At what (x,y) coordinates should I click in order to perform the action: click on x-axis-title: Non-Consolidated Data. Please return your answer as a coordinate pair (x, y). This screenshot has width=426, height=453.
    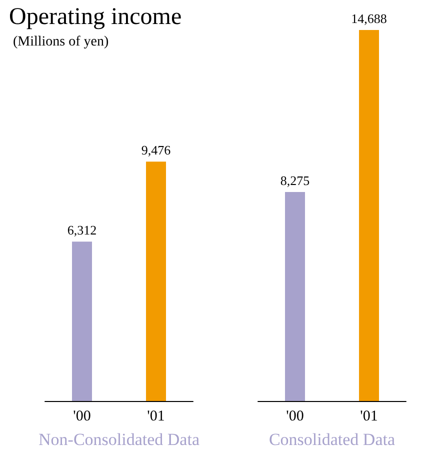
    Looking at the image, I should click on (119, 439).